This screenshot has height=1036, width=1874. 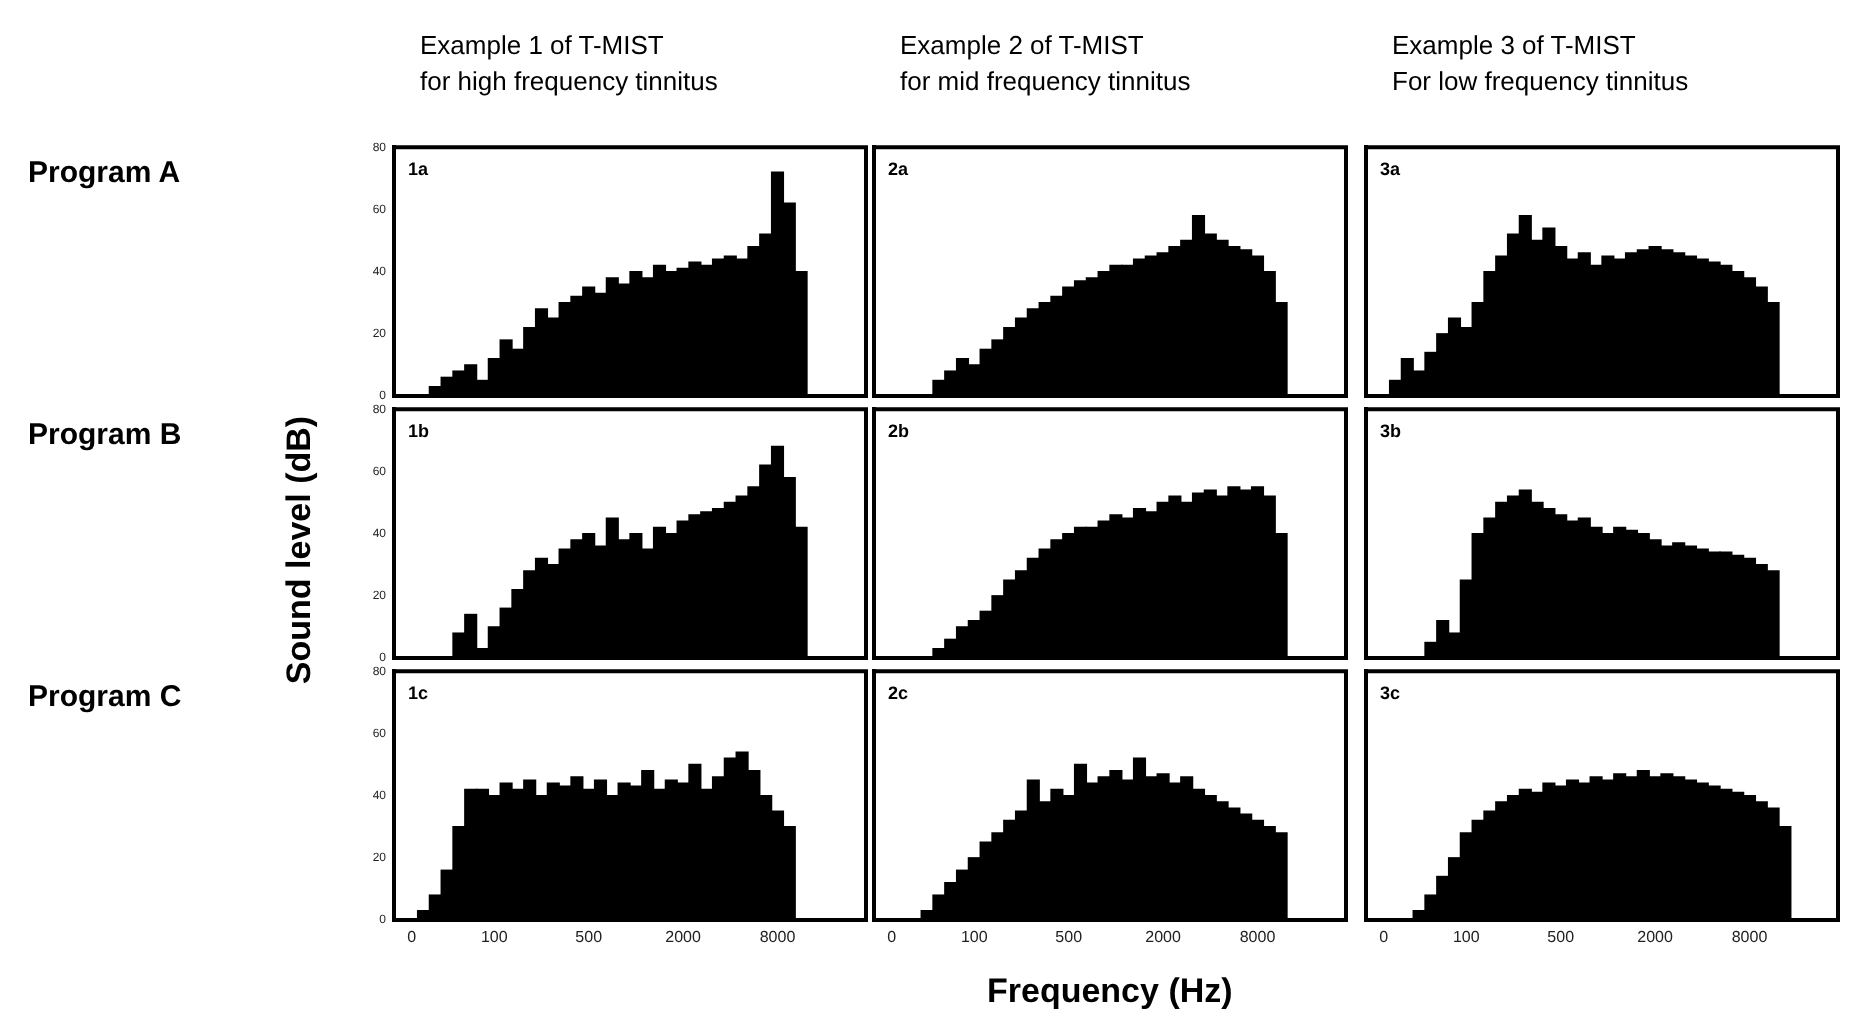 I want to click on annotation: 1b, so click(x=419, y=431).